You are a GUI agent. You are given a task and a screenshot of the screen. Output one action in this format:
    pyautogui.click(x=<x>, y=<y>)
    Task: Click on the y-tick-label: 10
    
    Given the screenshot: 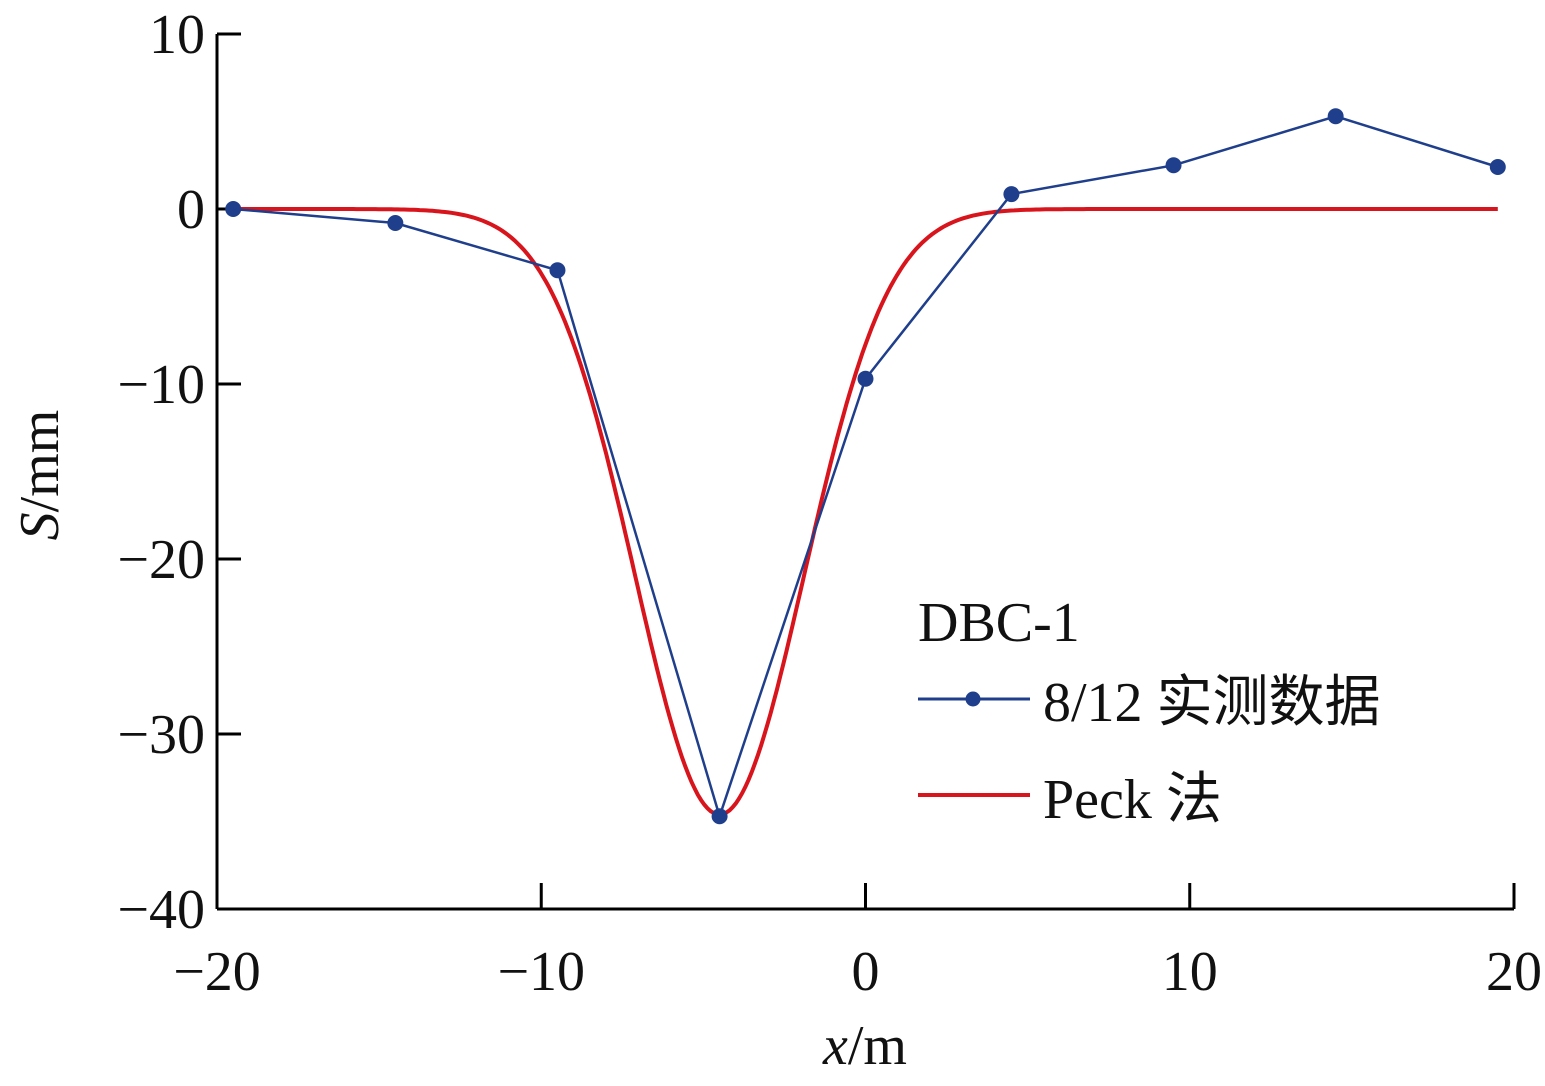 What is the action you would take?
    pyautogui.click(x=177, y=35)
    